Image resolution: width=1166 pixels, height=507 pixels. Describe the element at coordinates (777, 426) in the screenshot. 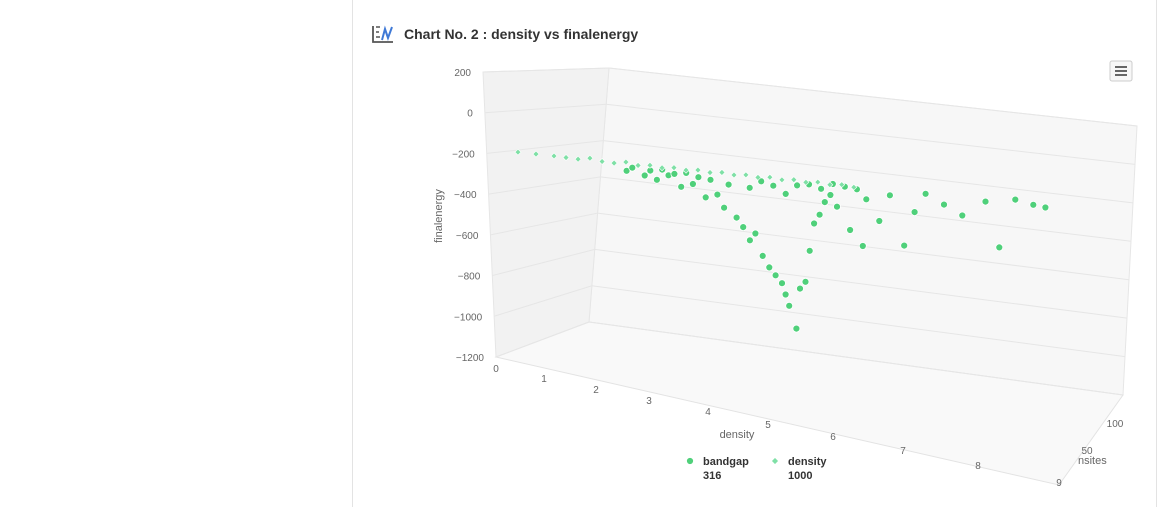

I see `x-axis-ticks: 0 1 2 3 4 5 6 7 8 9` at that location.